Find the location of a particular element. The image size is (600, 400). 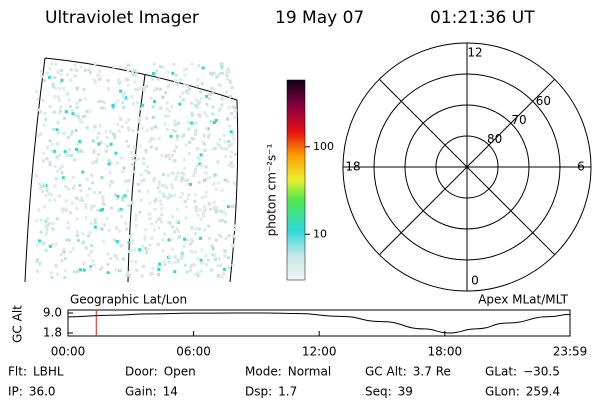

info-value: −30.5 is located at coordinates (541, 372).